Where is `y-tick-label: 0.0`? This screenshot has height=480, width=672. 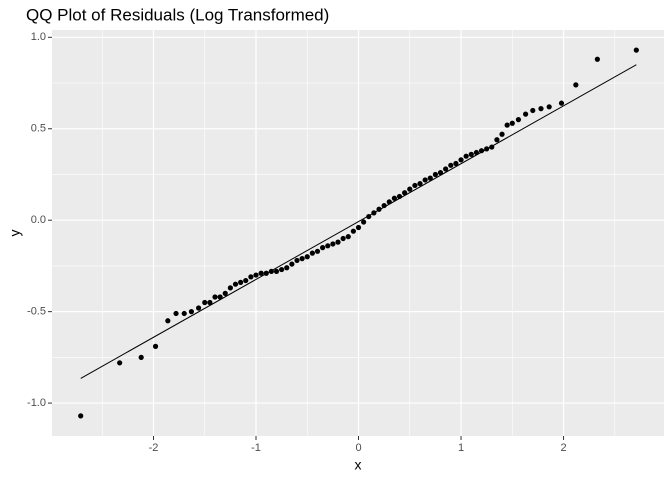 y-tick-label: 0.0 is located at coordinates (38, 220).